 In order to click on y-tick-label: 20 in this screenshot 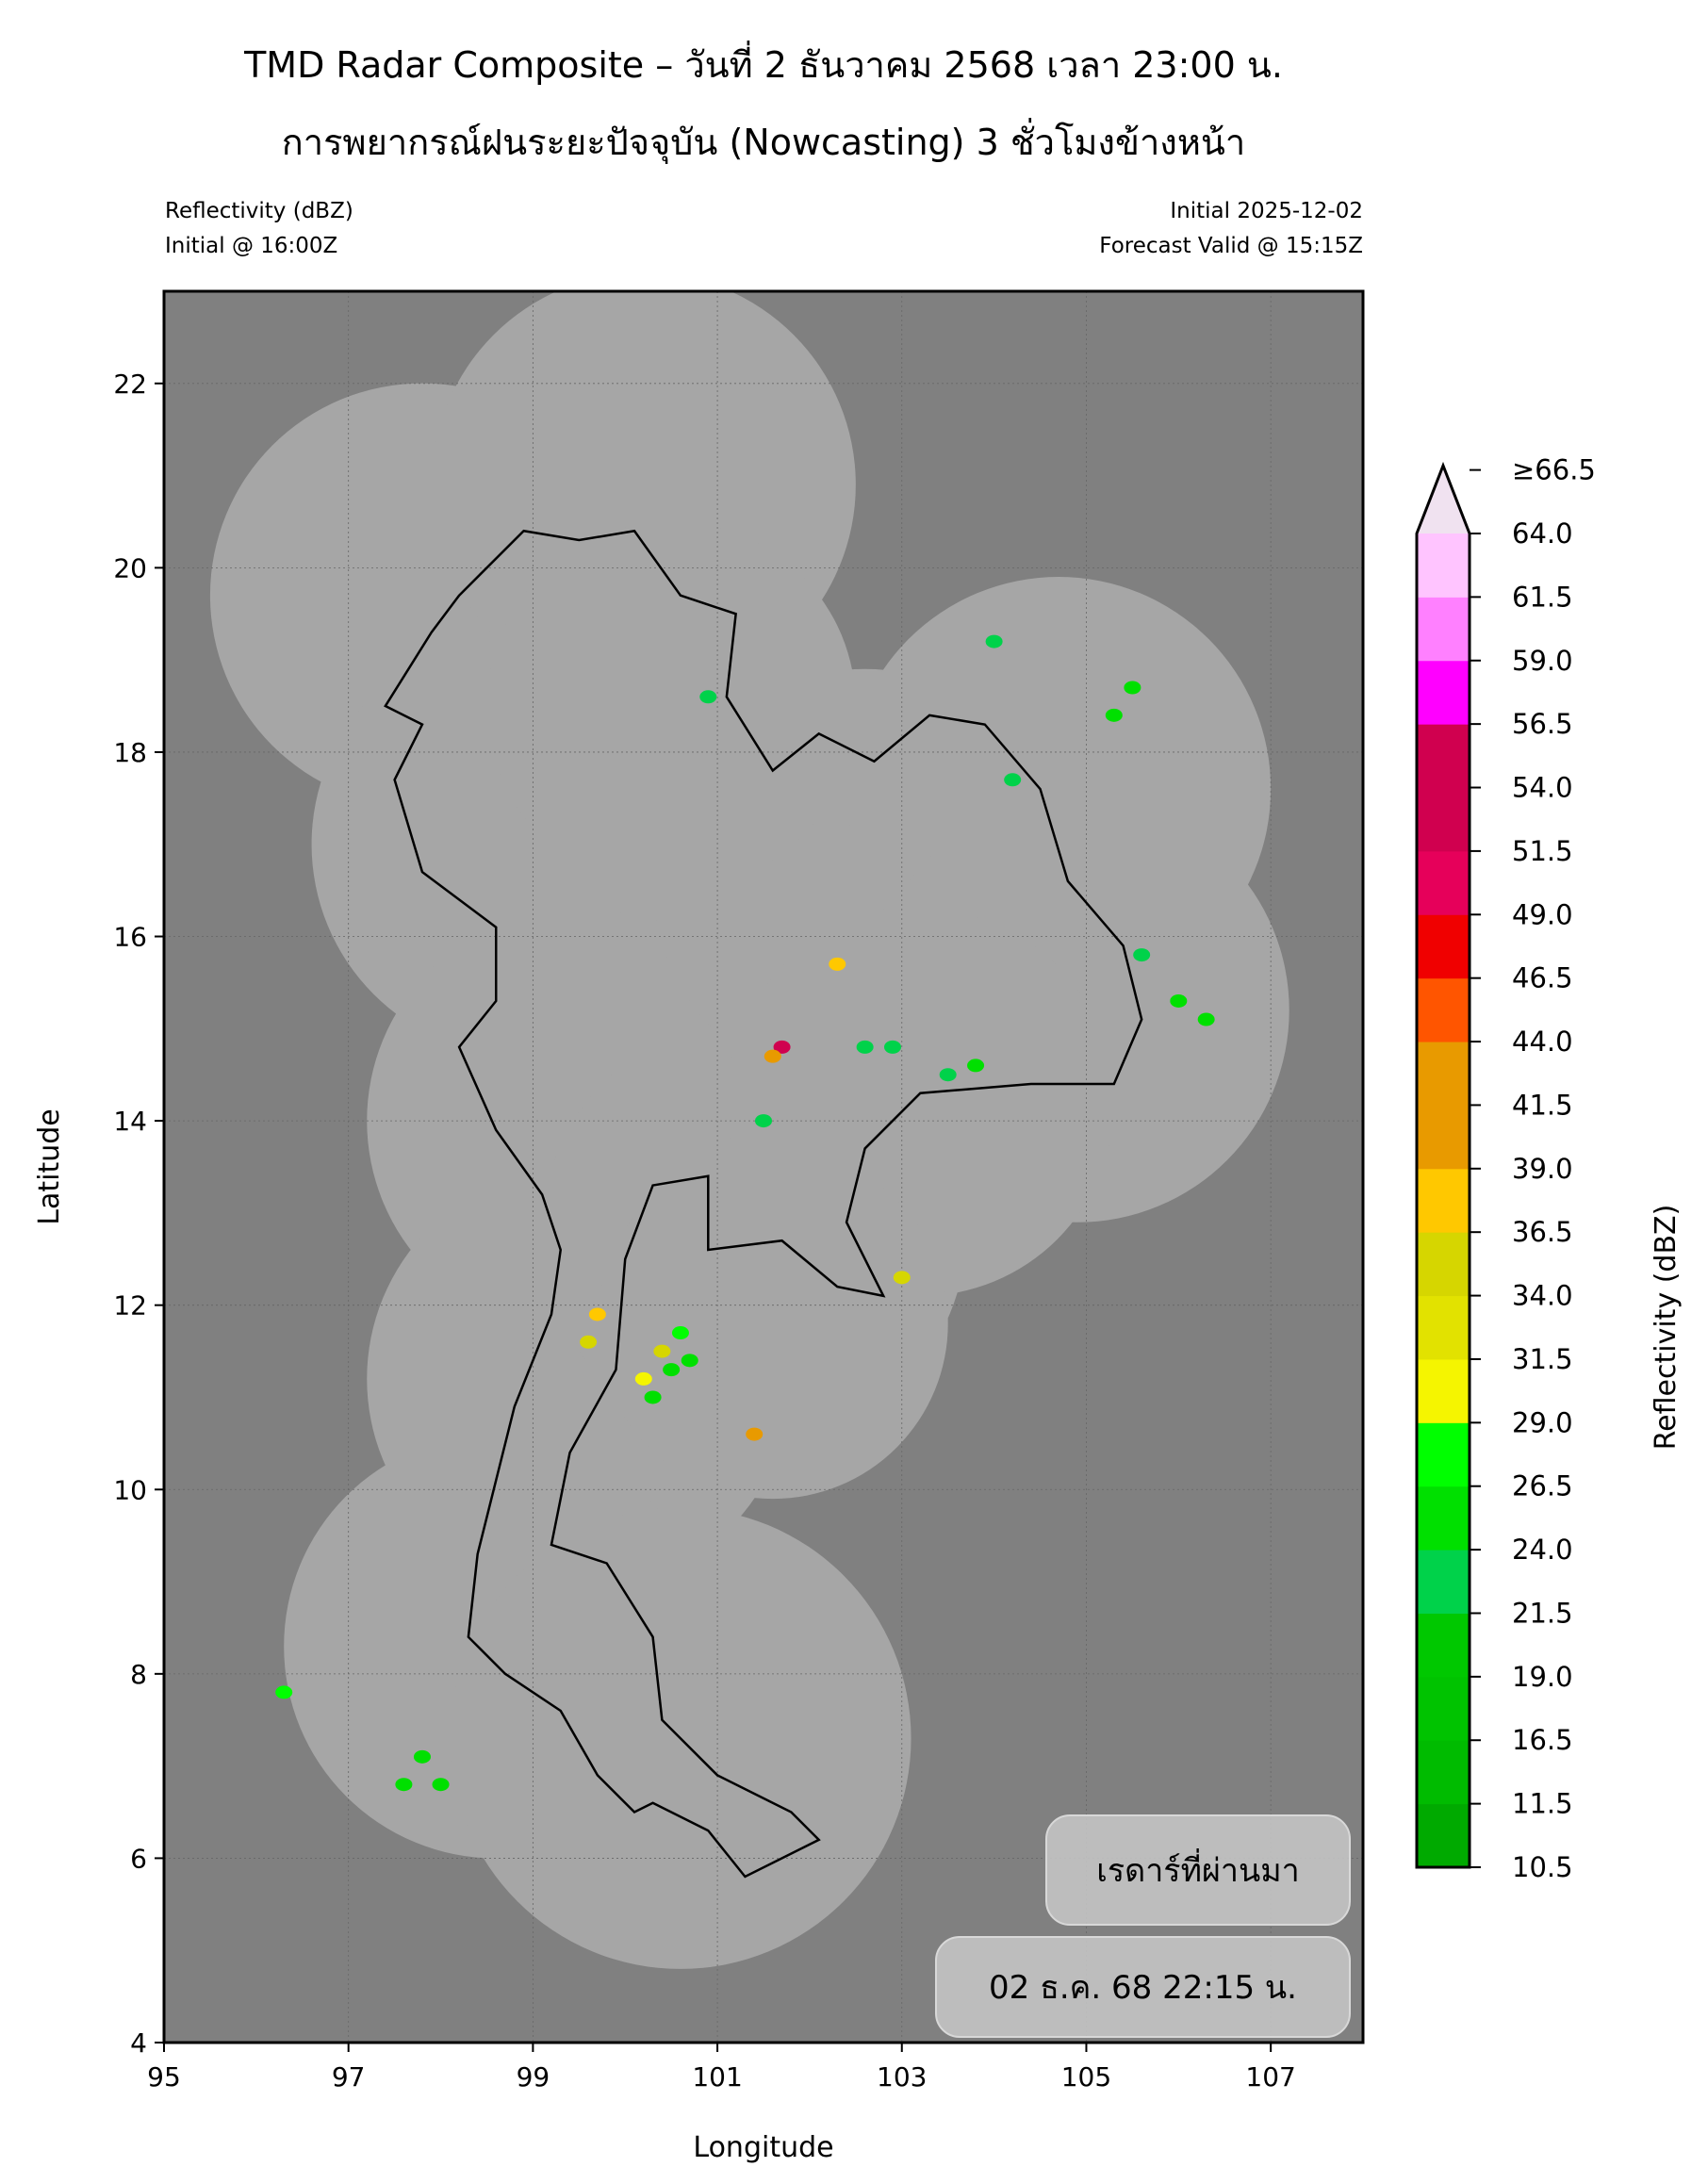, I will do `click(130, 568)`.